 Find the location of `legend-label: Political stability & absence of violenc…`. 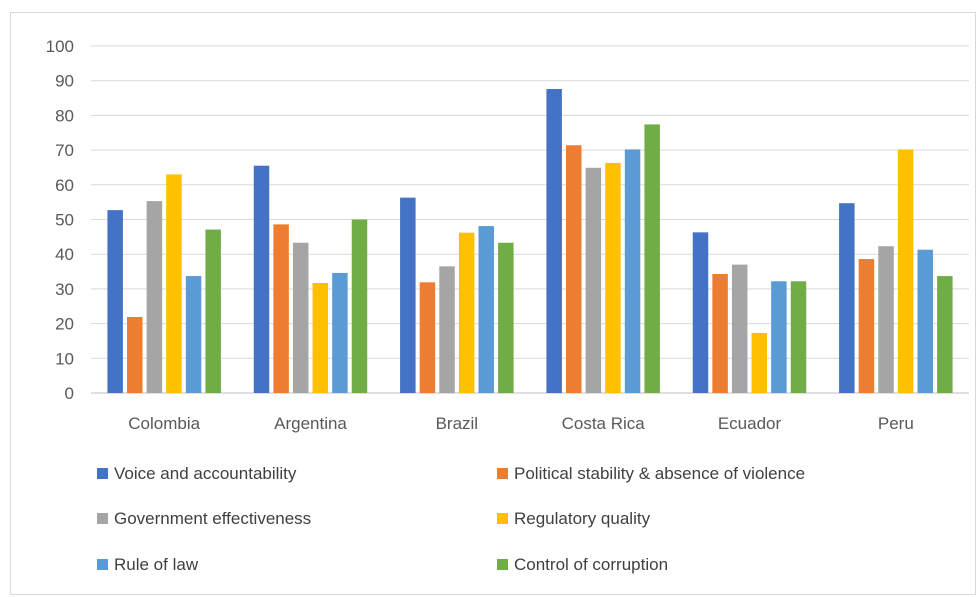

legend-label: Political stability & absence of violenc… is located at coordinates (659, 473).